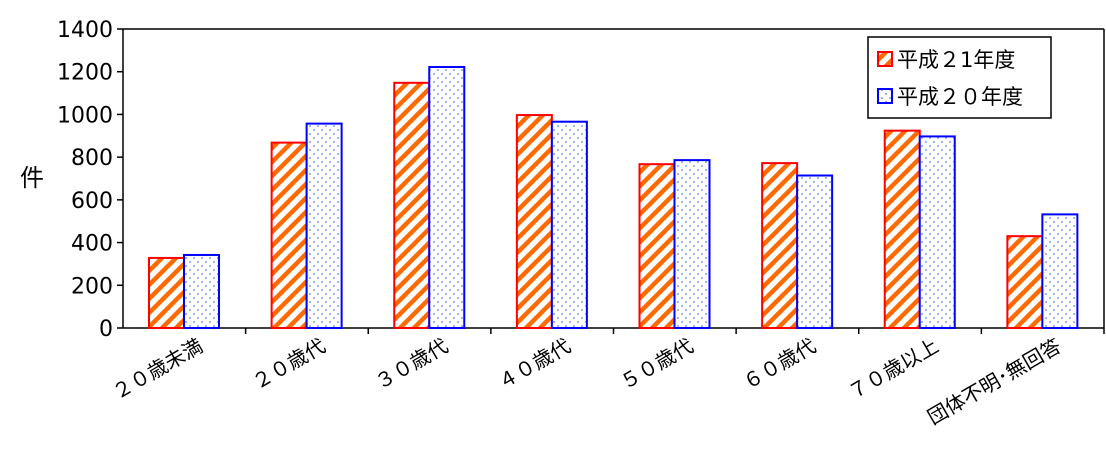 The image size is (1106, 461). I want to click on y-tick-label: 1200, so click(85, 73).